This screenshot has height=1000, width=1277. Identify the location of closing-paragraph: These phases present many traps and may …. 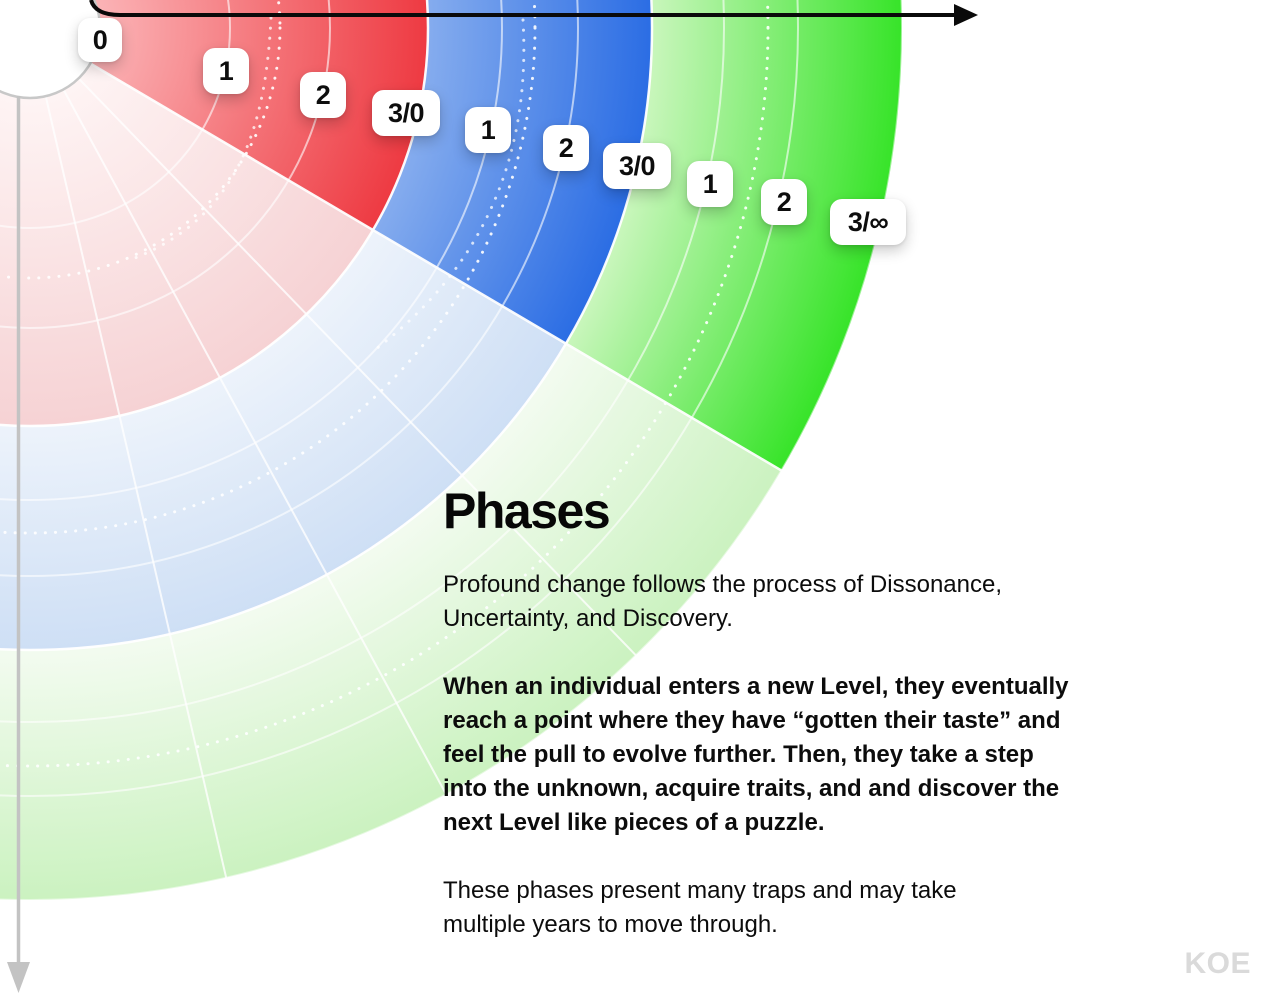
(700, 907).